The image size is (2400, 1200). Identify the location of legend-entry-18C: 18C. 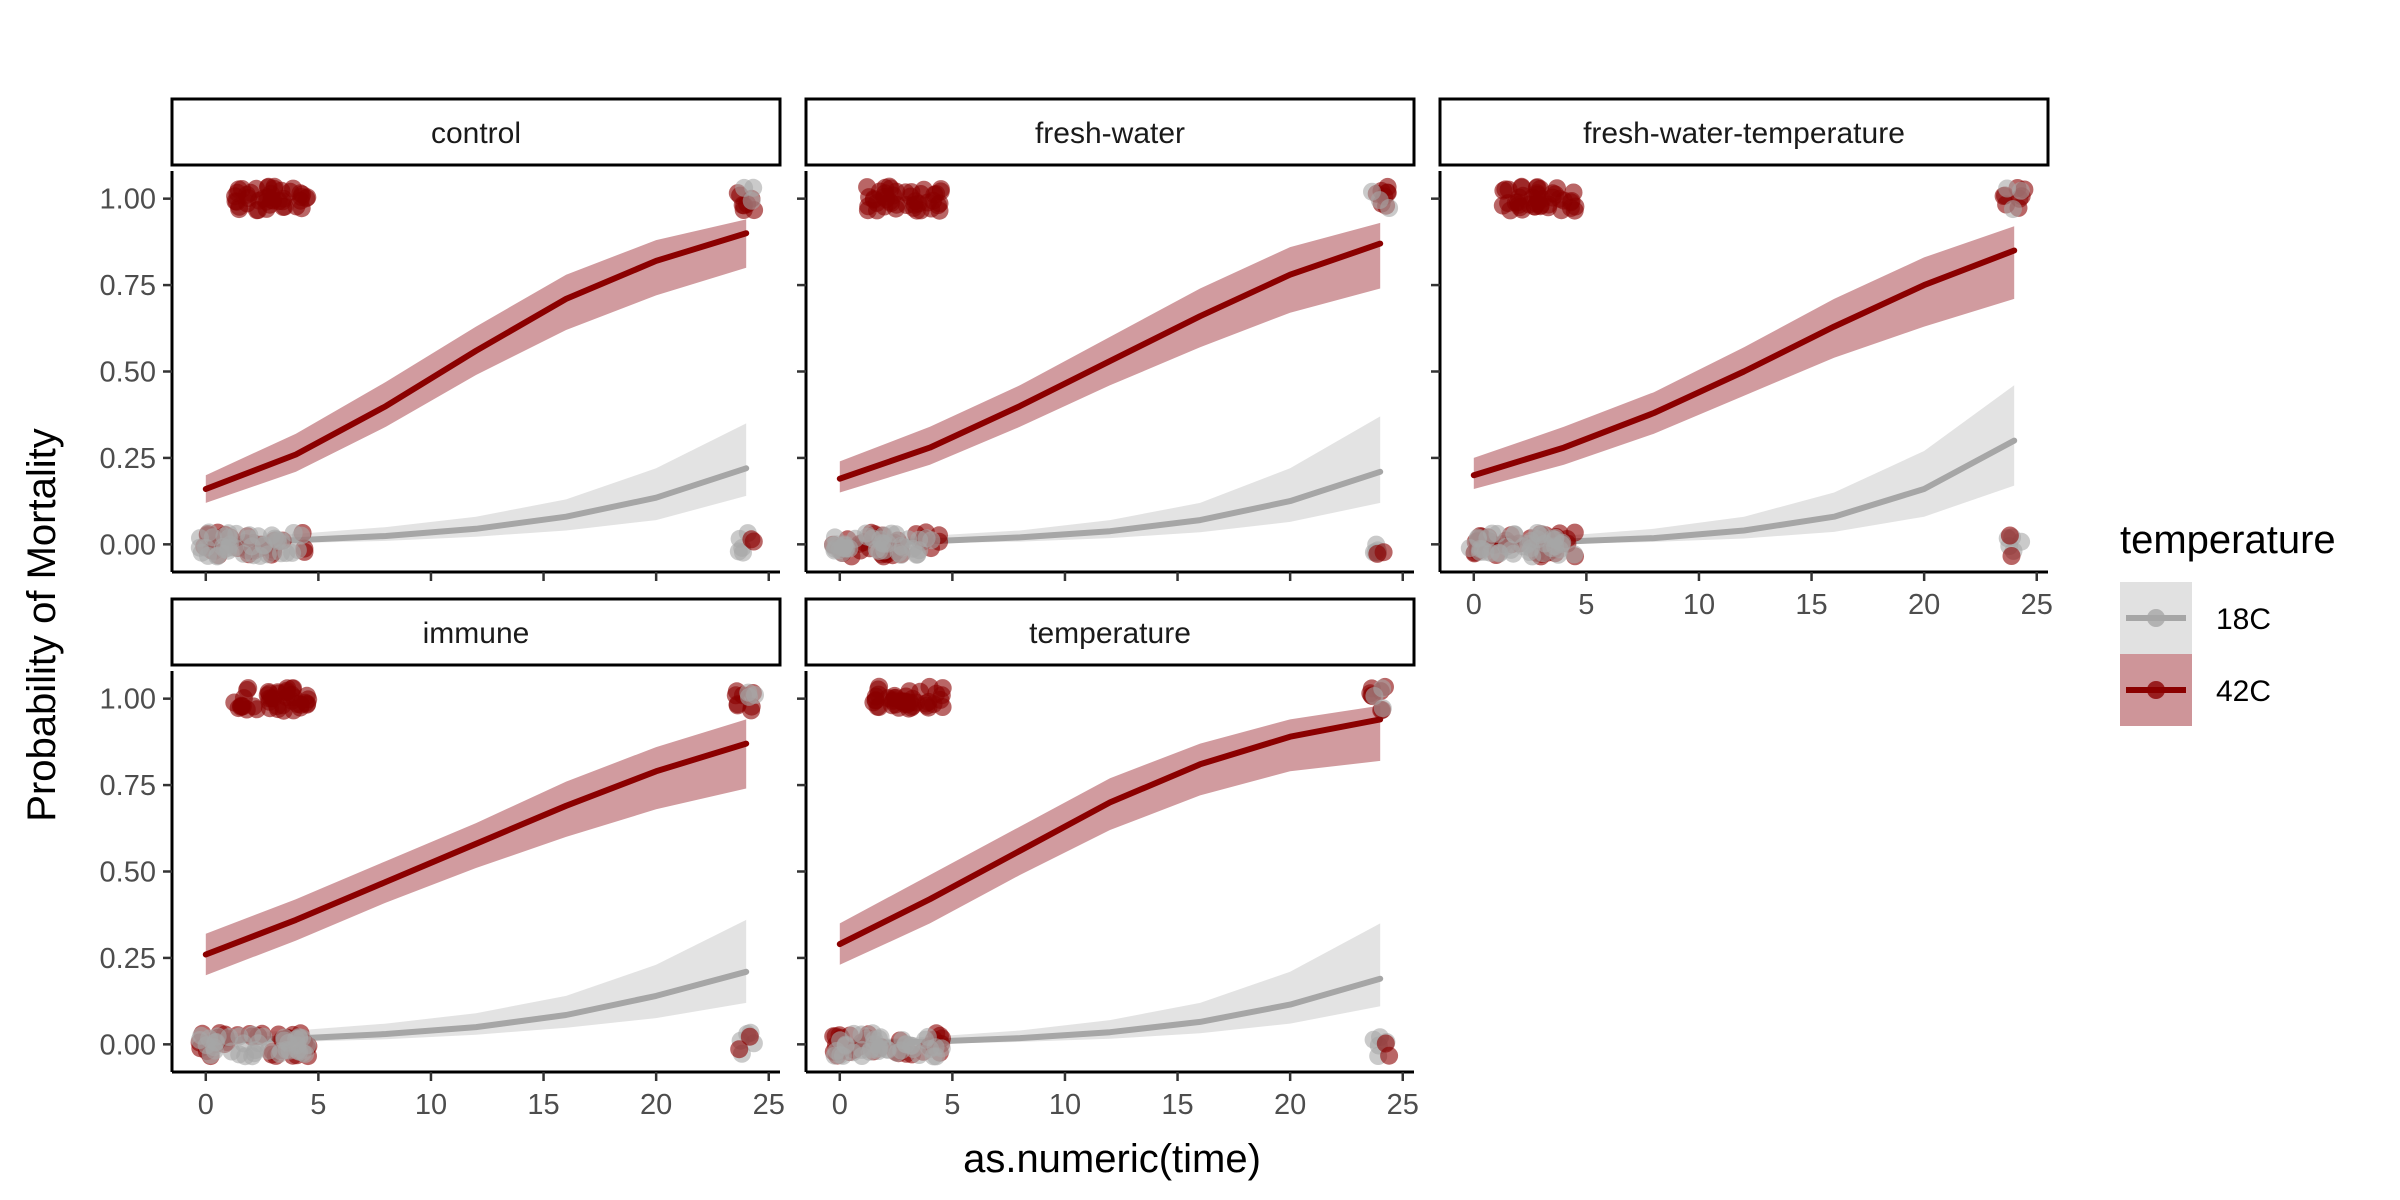
(2195, 618).